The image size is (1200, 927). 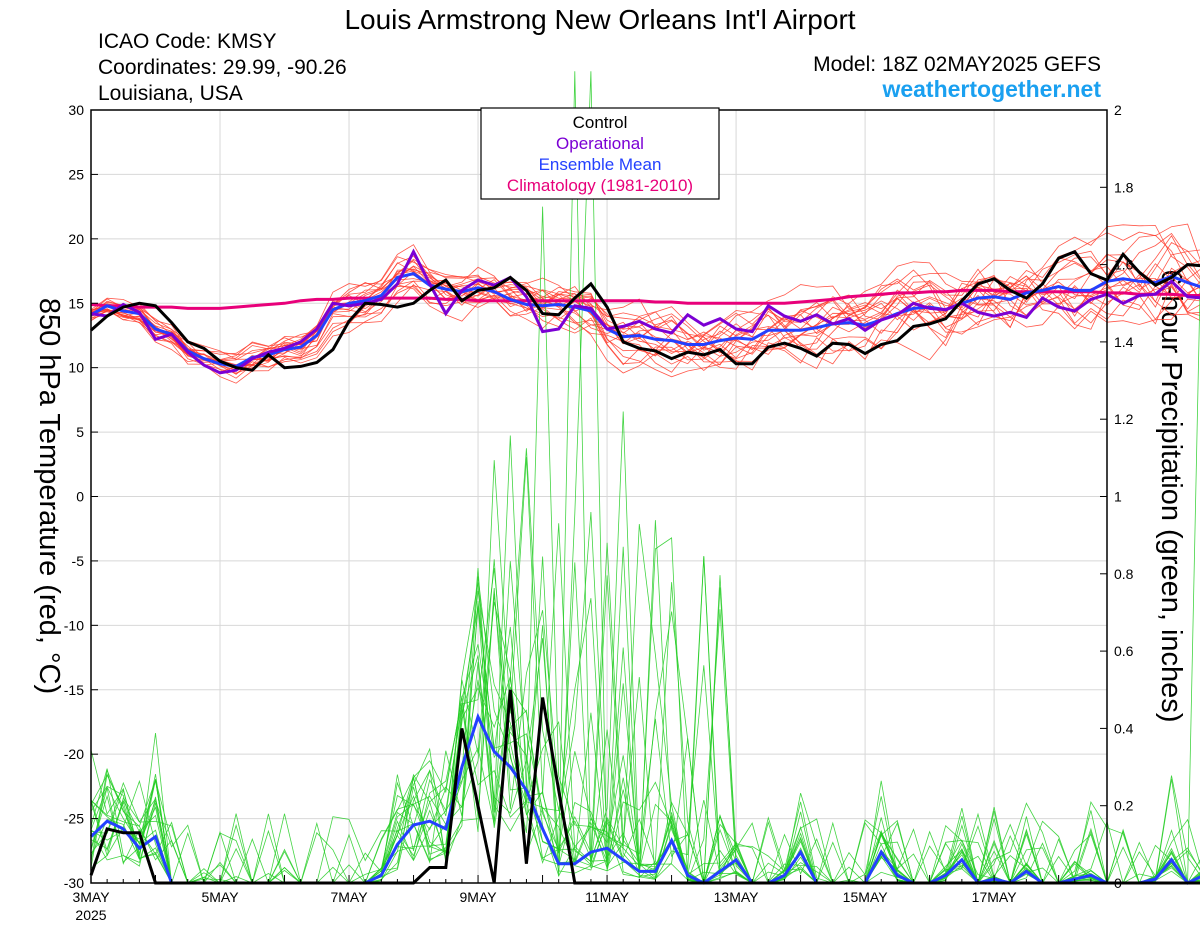 What do you see at coordinates (1118, 883) in the screenshot?
I see `right-tick-label: 0` at bounding box center [1118, 883].